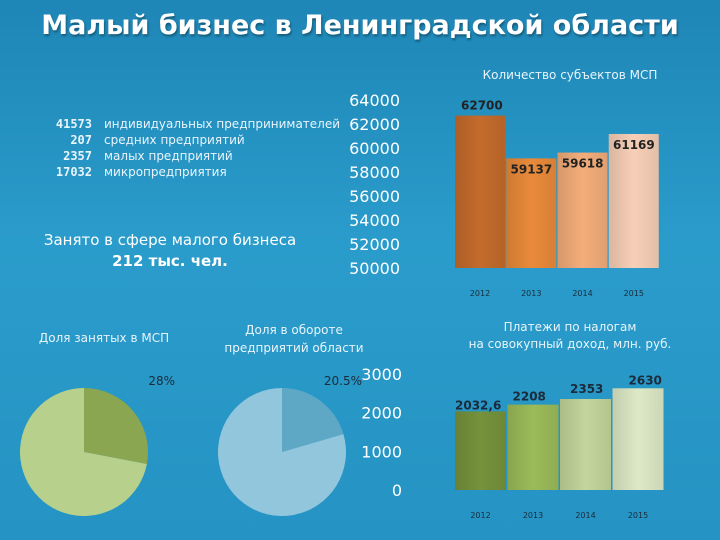  What do you see at coordinates (170, 240) in the screenshot?
I see `employed-label: Занято в сфере малого бизнеса` at bounding box center [170, 240].